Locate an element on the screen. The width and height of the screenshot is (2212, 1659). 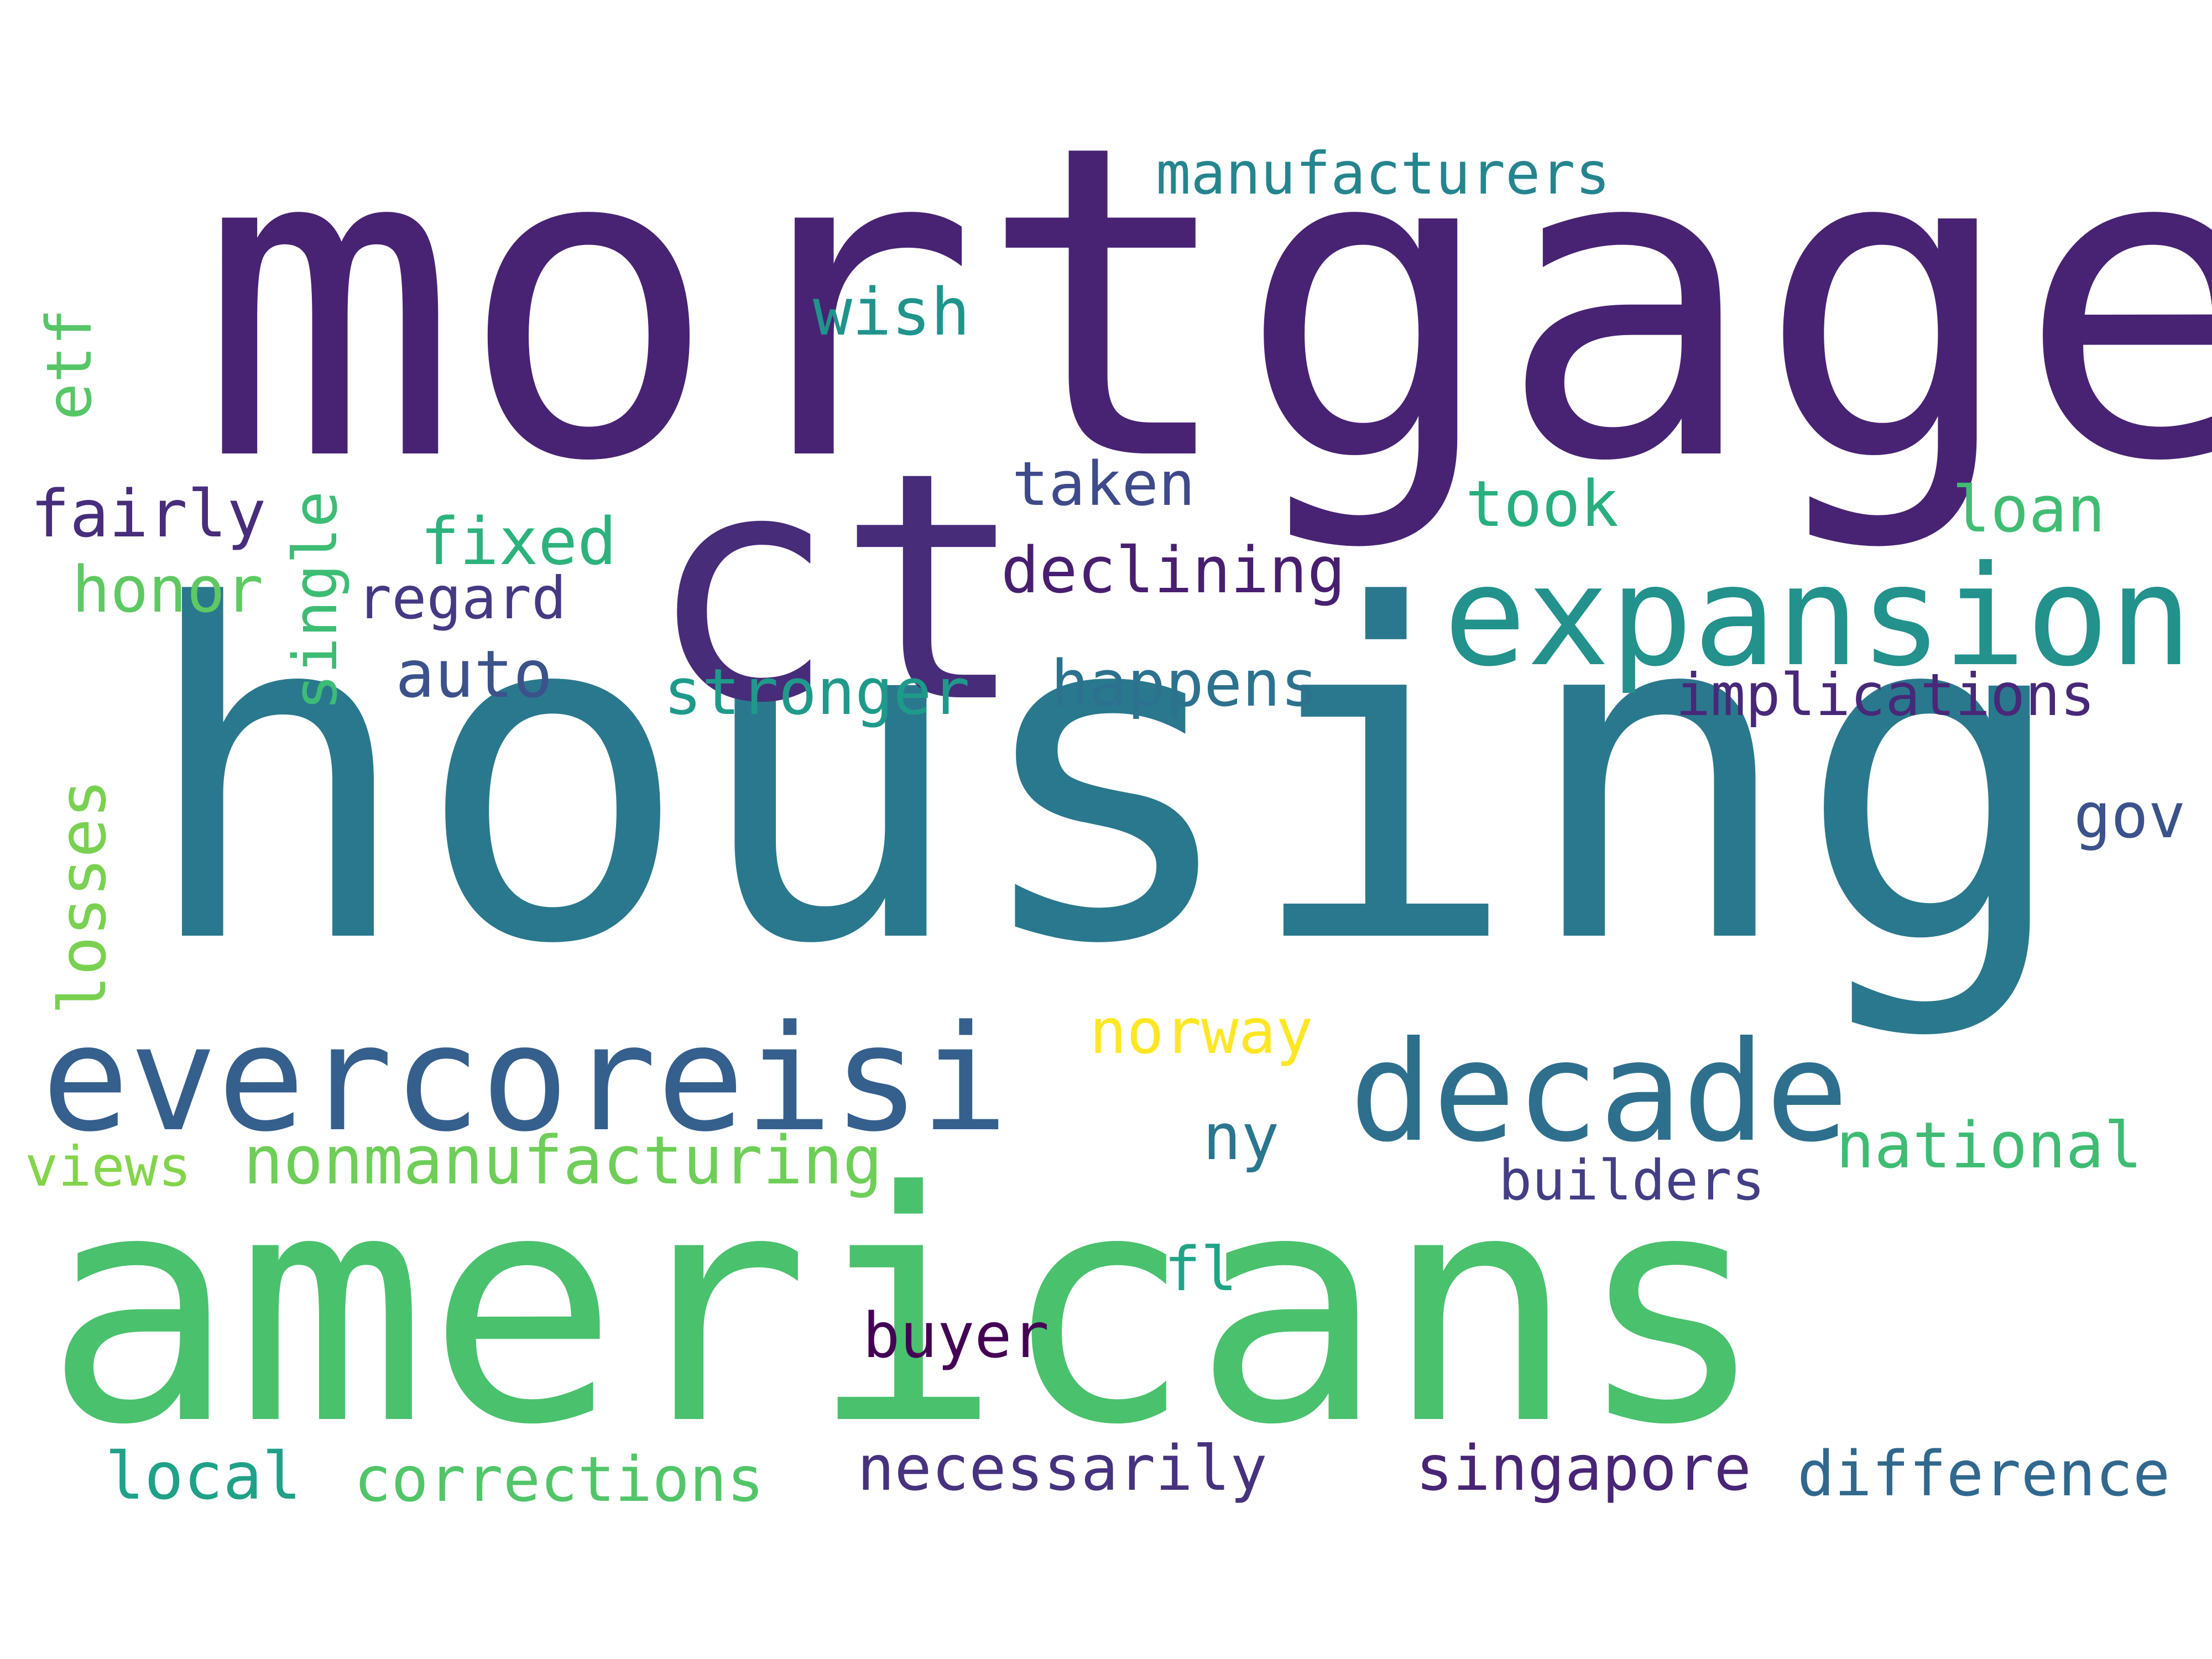
word-norway: norway is located at coordinates (1201, 1032).